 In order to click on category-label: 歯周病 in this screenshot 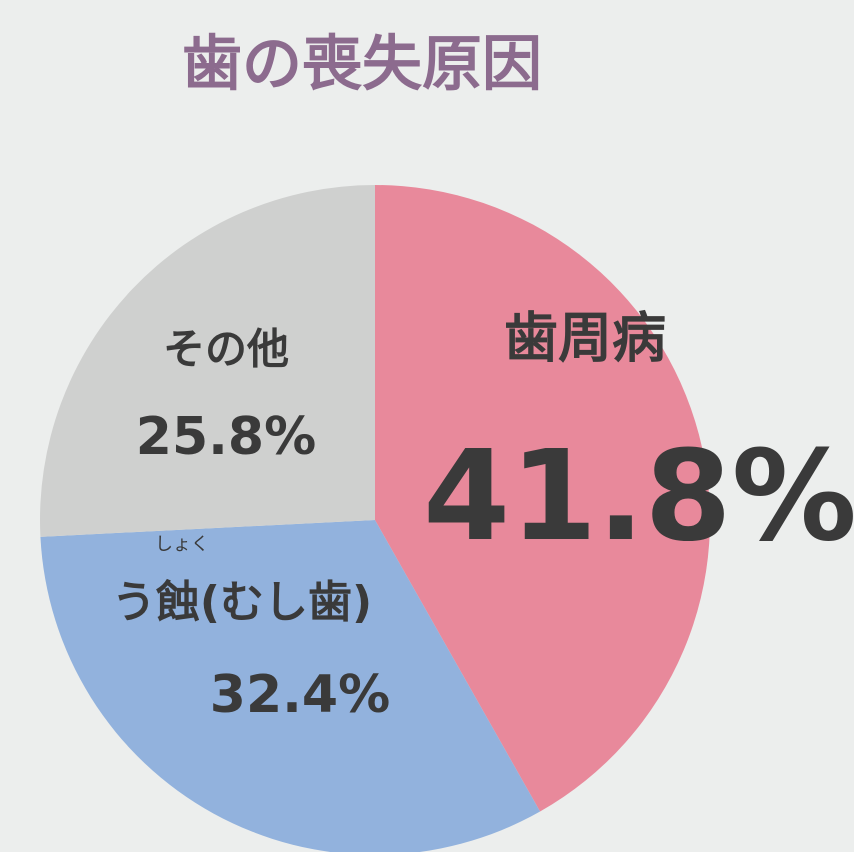, I will do `click(585, 338)`.